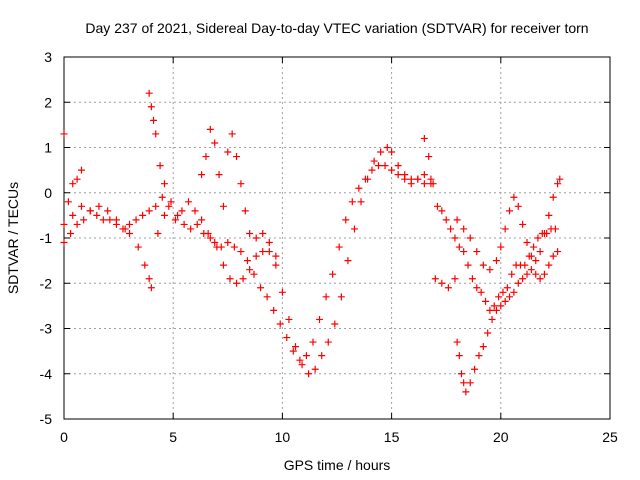  What do you see at coordinates (610, 437) in the screenshot?
I see `x-tick-label: 25` at bounding box center [610, 437].